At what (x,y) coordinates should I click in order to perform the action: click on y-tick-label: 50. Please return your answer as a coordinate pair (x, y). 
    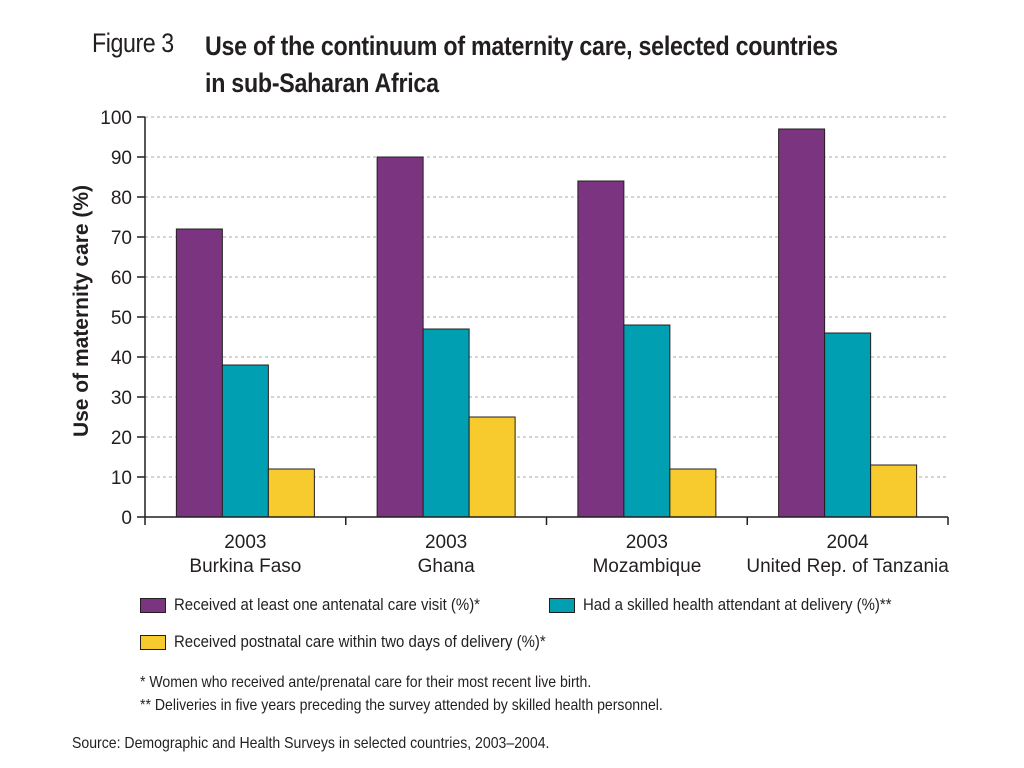
    Looking at the image, I should click on (121, 318).